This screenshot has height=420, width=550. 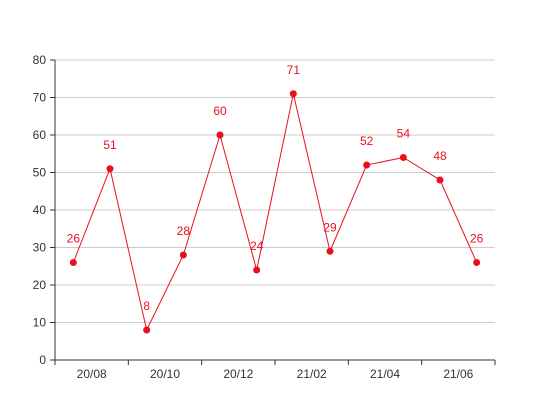 I want to click on y-tick-label-30: 30, so click(x=40, y=248).